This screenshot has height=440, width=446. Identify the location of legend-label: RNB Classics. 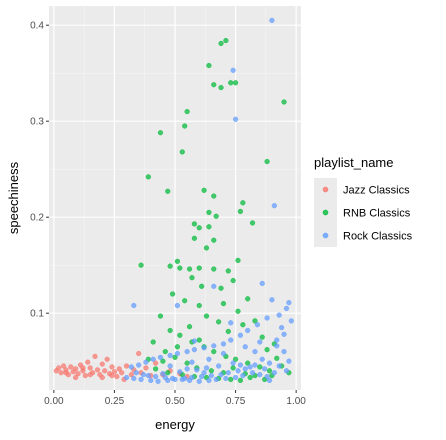
(377, 214).